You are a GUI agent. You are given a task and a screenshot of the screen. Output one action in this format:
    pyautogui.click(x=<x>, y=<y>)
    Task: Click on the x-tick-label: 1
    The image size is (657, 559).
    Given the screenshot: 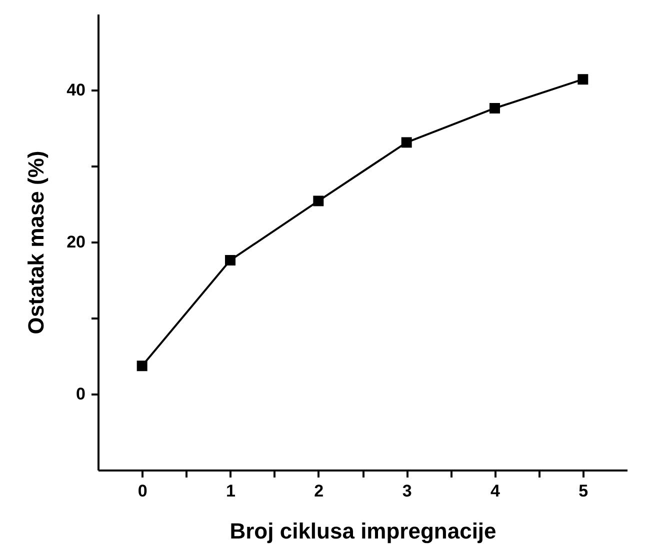 What is the action you would take?
    pyautogui.click(x=231, y=491)
    